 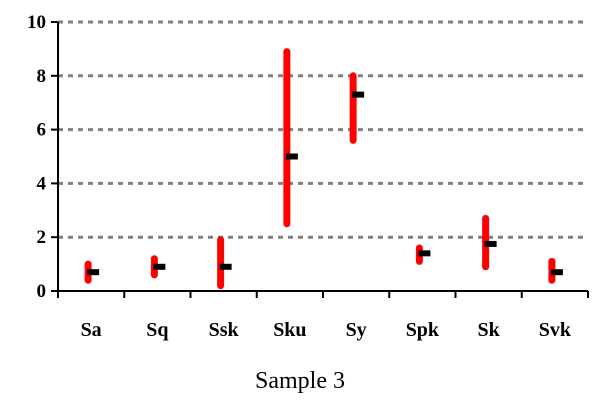 I want to click on marker-svk, so click(x=556, y=272).